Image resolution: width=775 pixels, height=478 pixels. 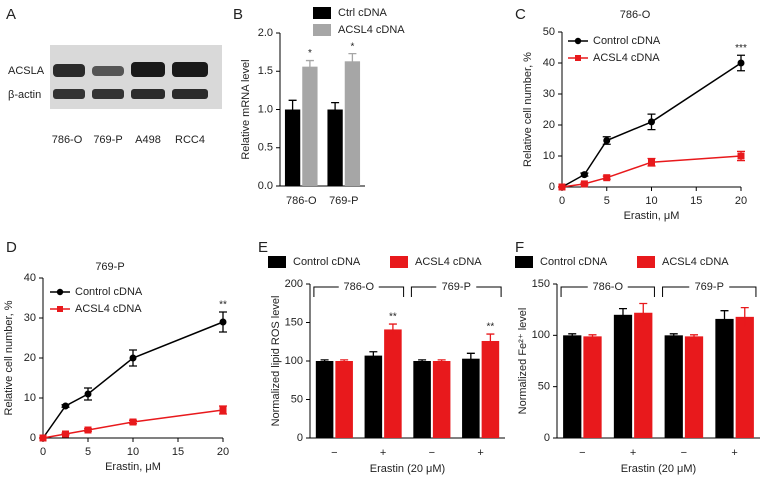 I want to click on panel-letter: D, so click(x=11, y=247).